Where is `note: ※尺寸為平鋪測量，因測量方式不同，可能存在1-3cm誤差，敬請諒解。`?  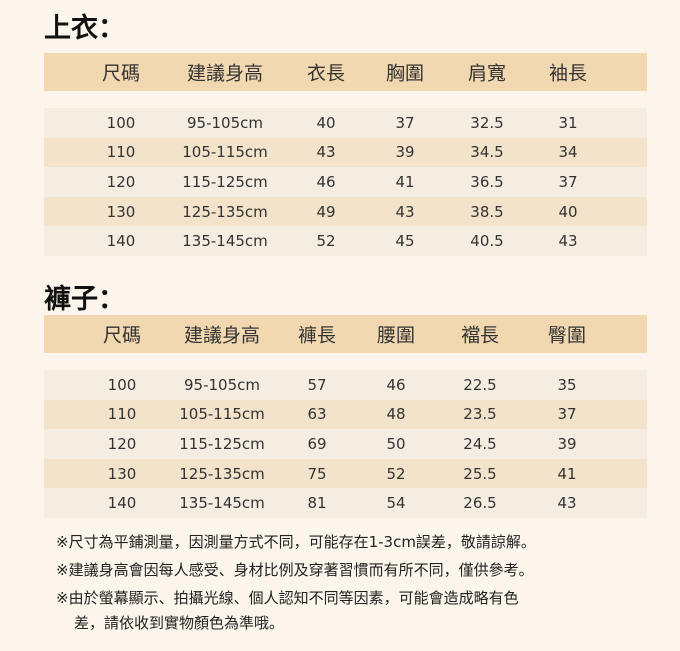 note: ※尺寸為平鋪測量，因測量方式不同，可能存在1-3cm誤差，敬請諒解。 is located at coordinates (296, 542).